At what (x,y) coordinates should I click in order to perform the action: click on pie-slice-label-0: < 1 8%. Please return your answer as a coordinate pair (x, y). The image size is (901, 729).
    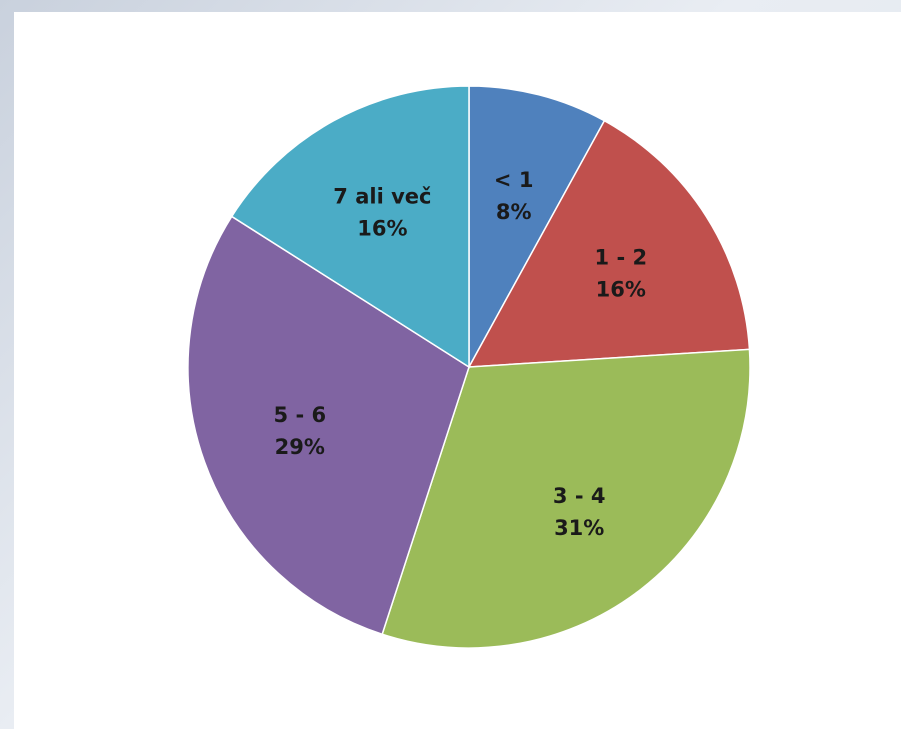
    Looking at the image, I should click on (514, 196).